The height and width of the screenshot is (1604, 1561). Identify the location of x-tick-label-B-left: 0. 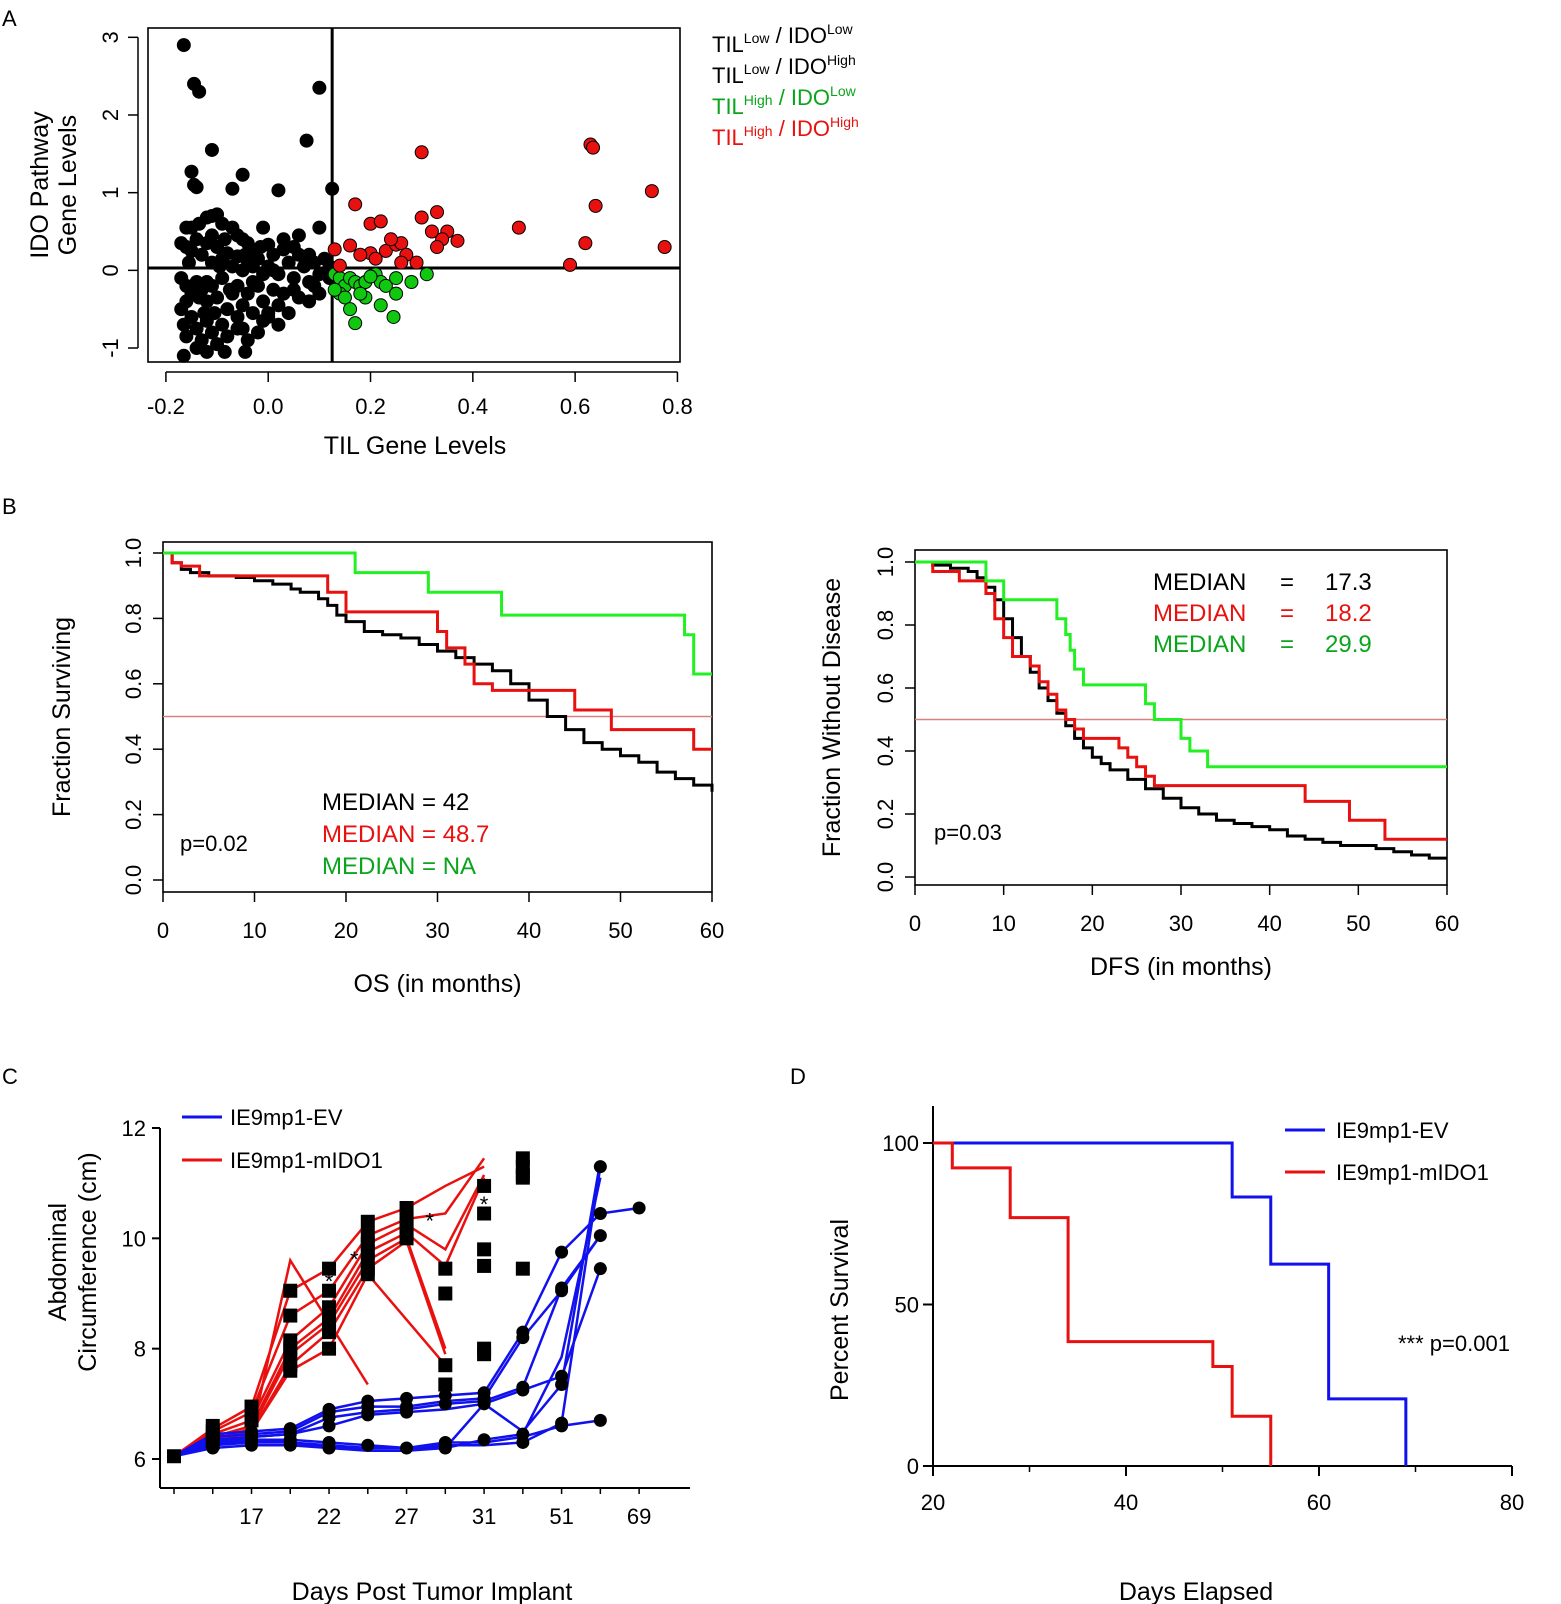
(163, 930).